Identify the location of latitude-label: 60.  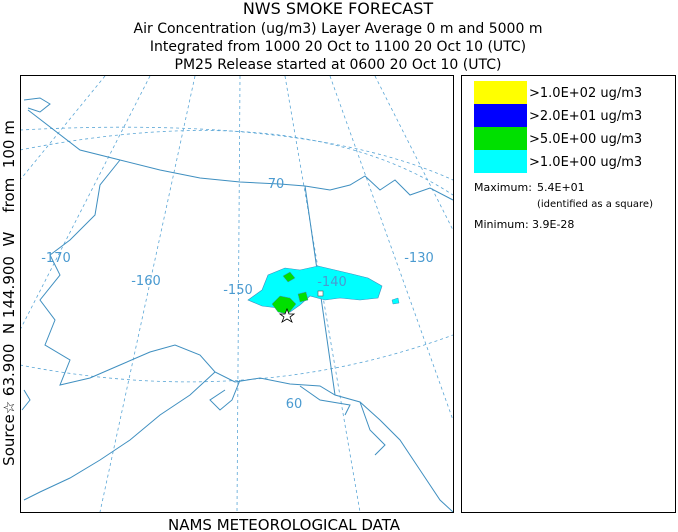
(294, 404).